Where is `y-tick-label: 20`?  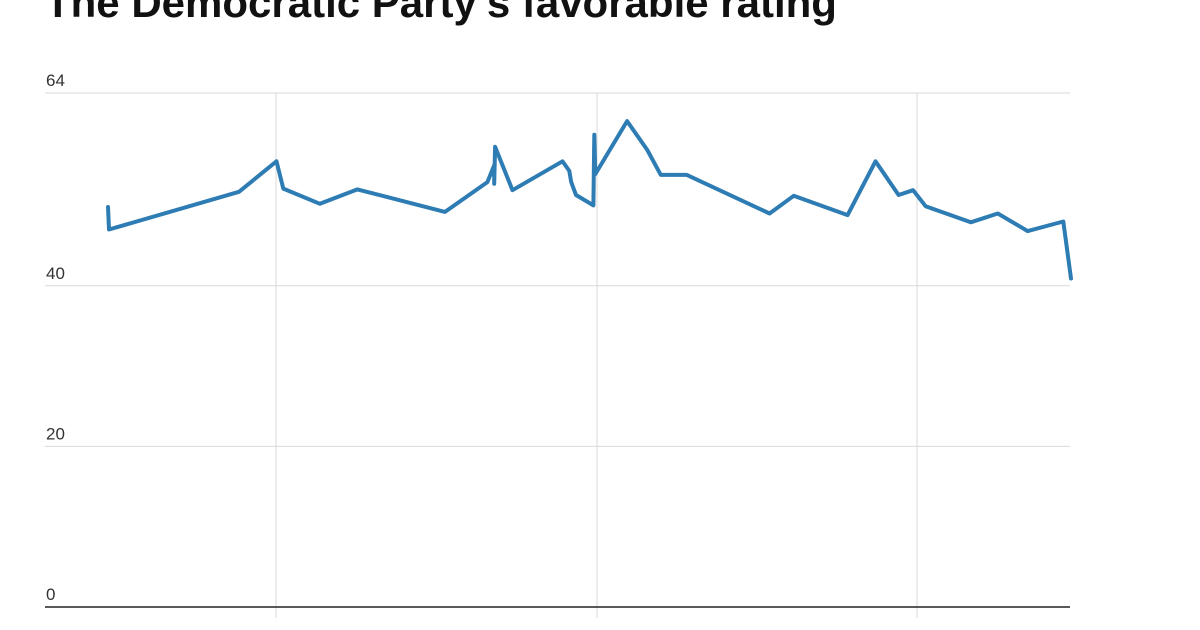 y-tick-label: 20 is located at coordinates (55, 433).